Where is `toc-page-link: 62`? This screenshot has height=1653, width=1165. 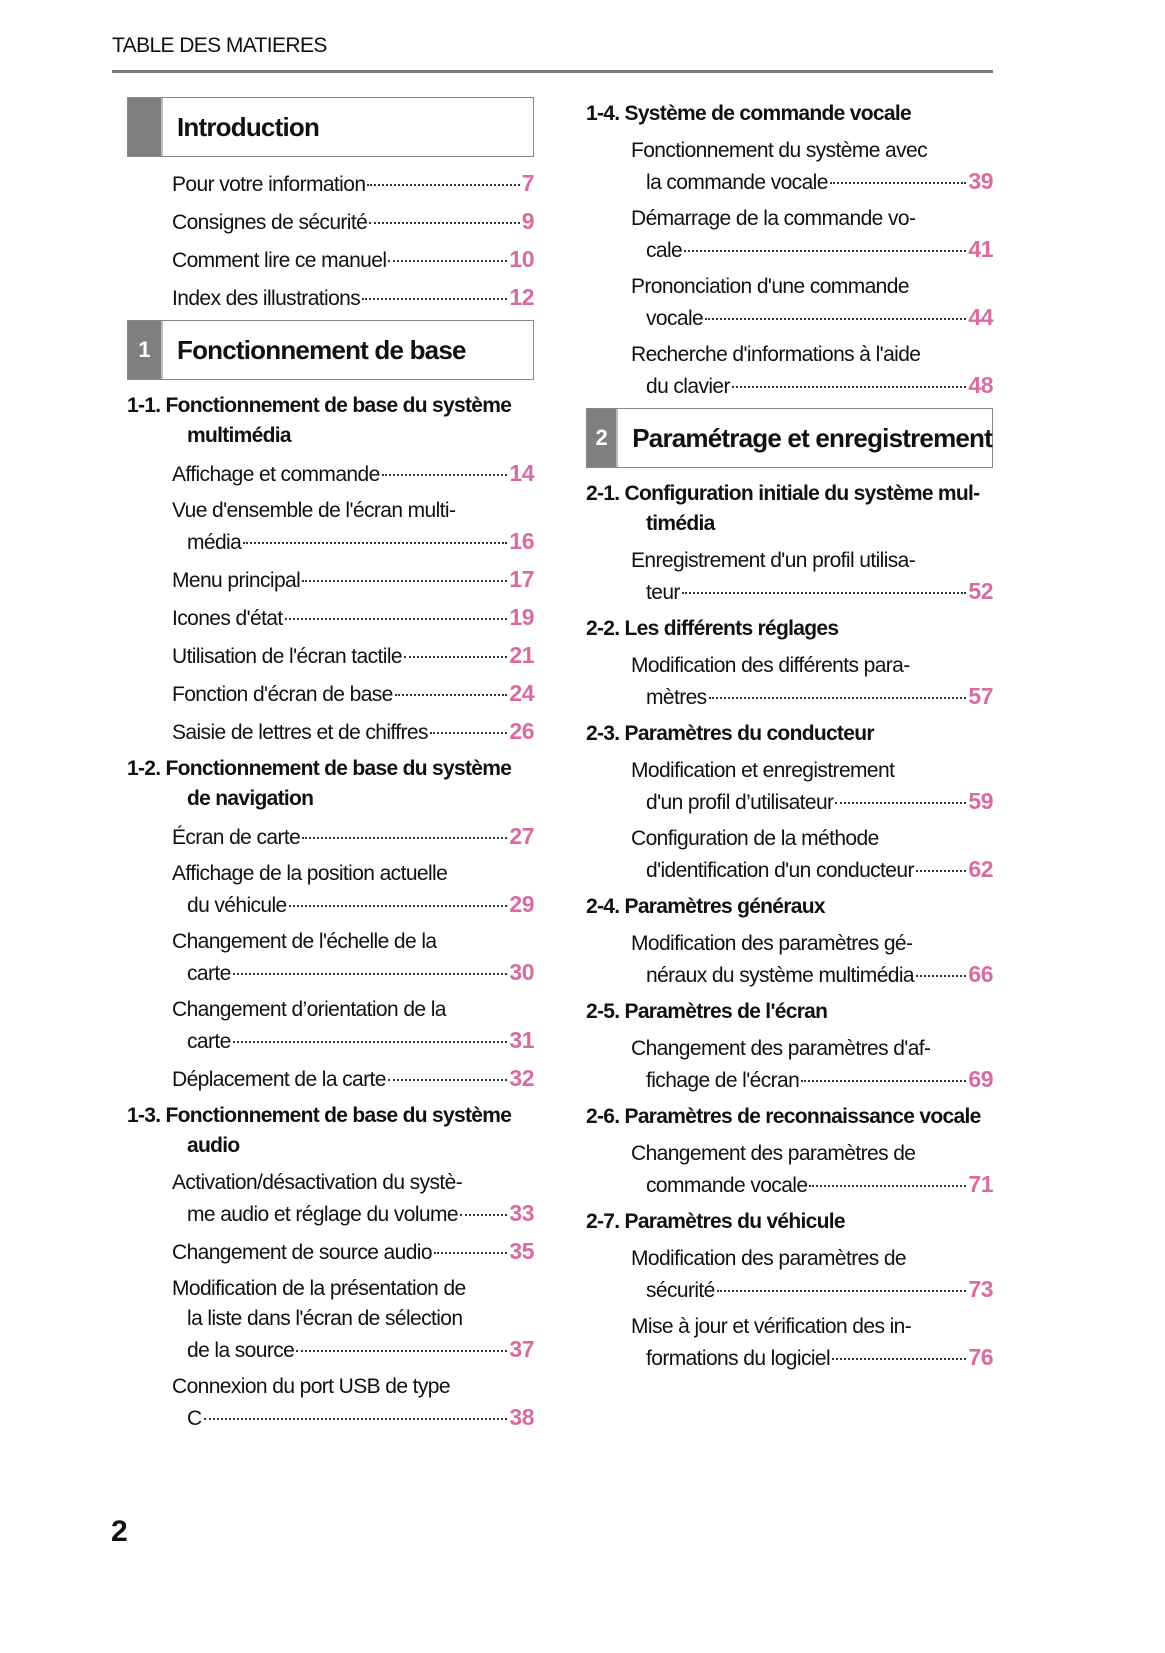
toc-page-link: 62 is located at coordinates (980, 869).